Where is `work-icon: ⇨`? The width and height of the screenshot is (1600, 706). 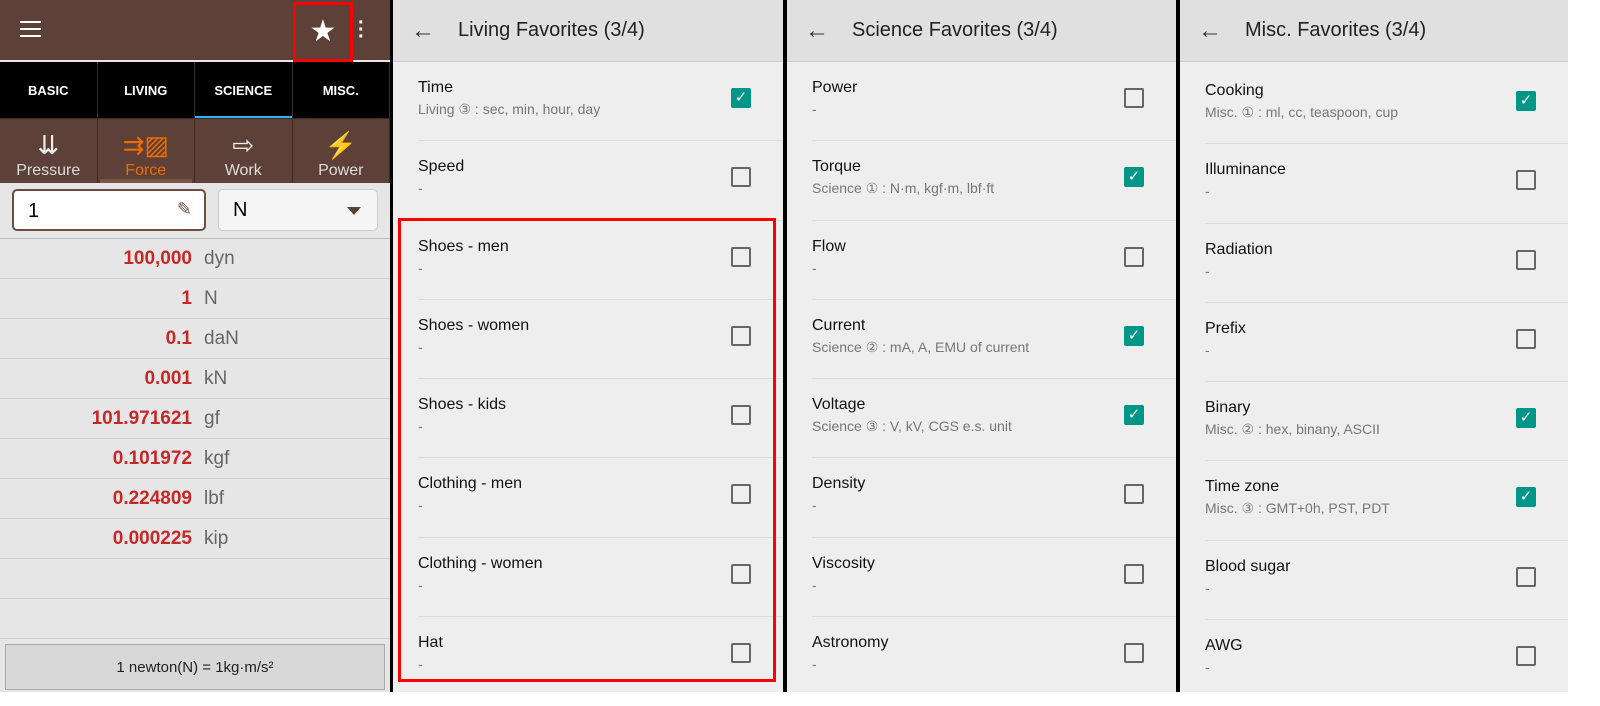
work-icon: ⇨ is located at coordinates (243, 145).